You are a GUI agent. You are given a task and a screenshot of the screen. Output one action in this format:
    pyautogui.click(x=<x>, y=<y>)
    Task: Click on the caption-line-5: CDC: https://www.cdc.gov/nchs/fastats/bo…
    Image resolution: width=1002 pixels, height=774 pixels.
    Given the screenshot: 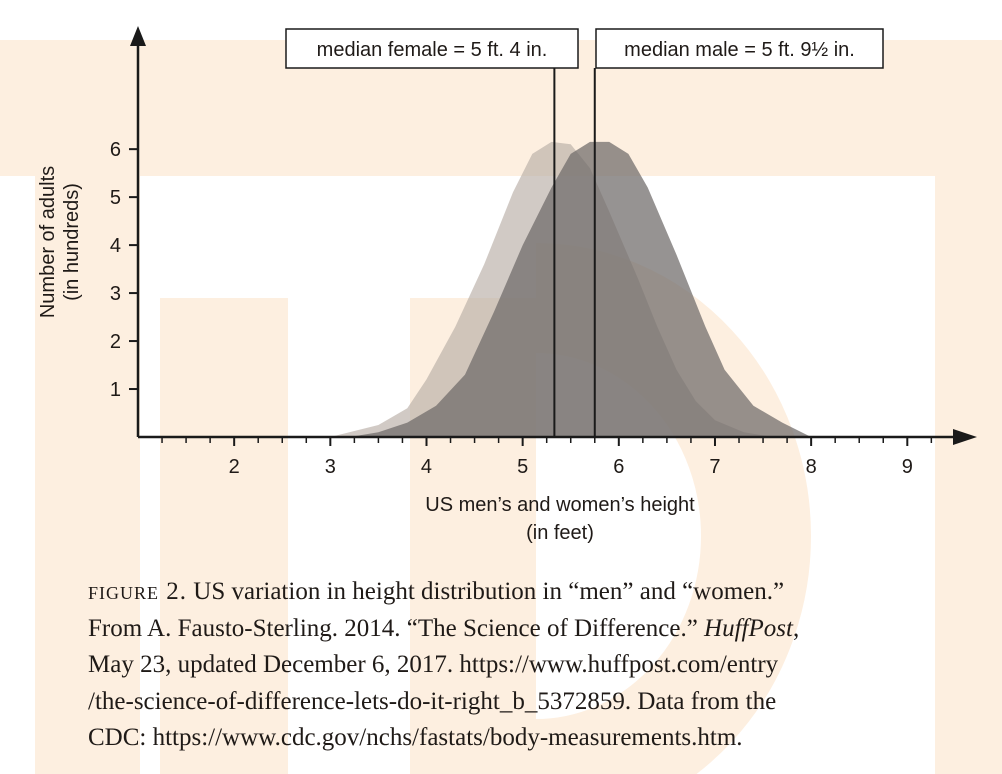 What is the action you would take?
    pyautogui.click(x=415, y=737)
    